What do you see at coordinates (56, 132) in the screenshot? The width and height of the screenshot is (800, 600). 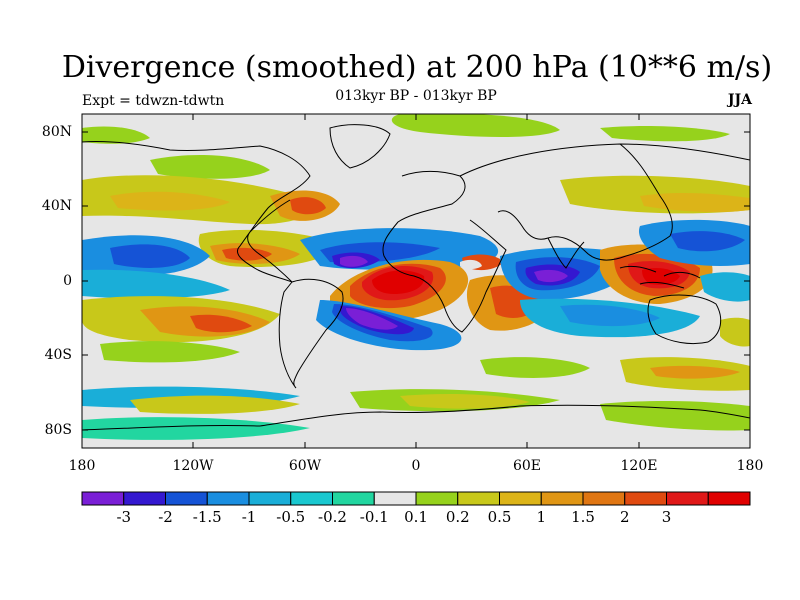 I see `lat-label-80n: 80N` at bounding box center [56, 132].